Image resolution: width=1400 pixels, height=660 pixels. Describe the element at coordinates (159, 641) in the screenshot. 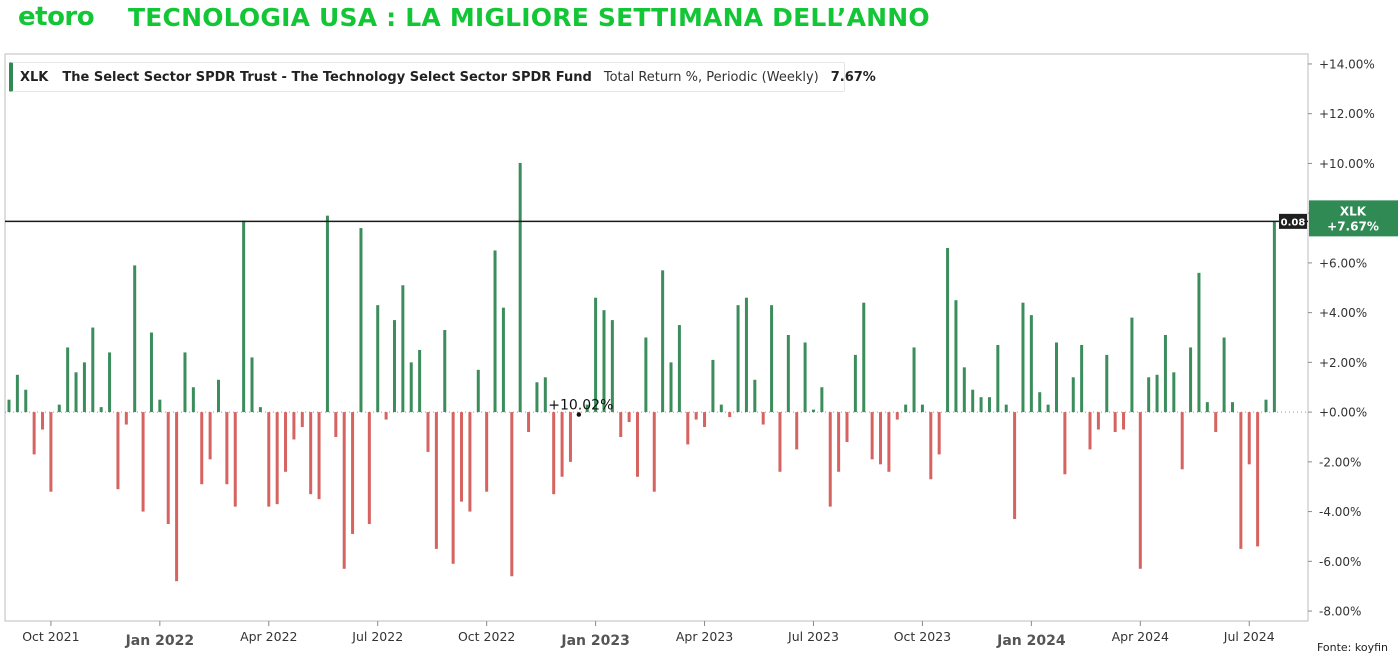

I see `x-tick-label: Jan 2022` at that location.